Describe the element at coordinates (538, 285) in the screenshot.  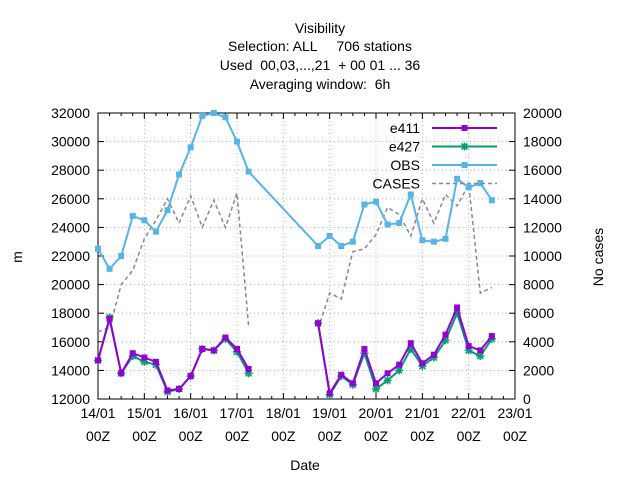
I see `y2-tick-label: 8000` at that location.